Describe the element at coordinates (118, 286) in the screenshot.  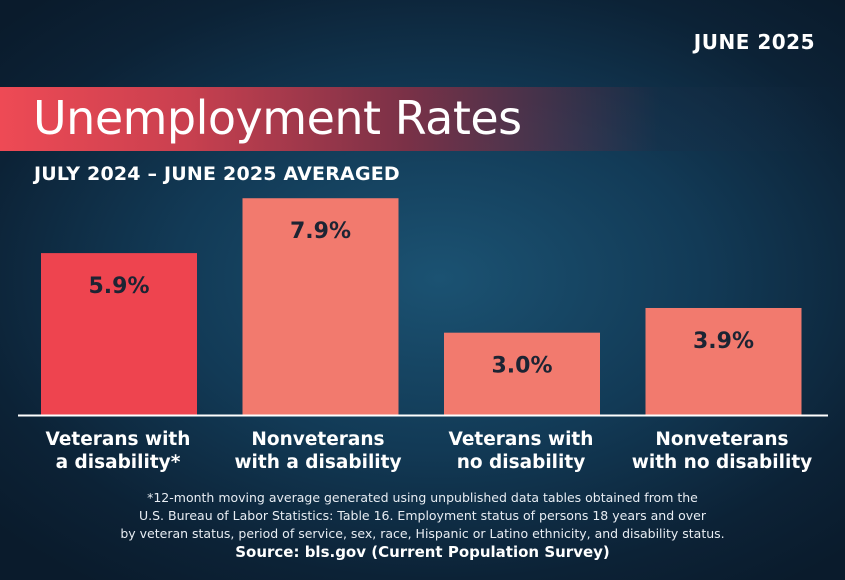
I see `data-label-veterans-with-disability: 5.9%` at that location.